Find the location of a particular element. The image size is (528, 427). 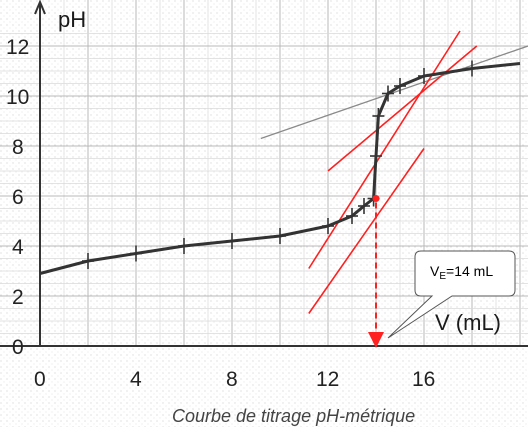

y-tick-label: 0 is located at coordinates (18, 347).